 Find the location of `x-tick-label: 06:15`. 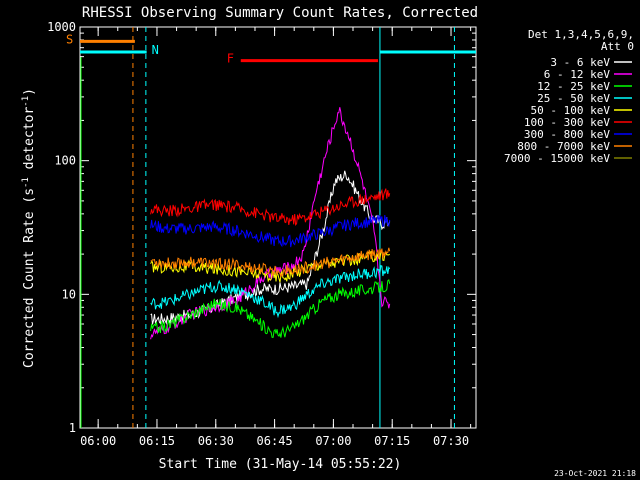

x-tick-label: 06:15 is located at coordinates (157, 441).